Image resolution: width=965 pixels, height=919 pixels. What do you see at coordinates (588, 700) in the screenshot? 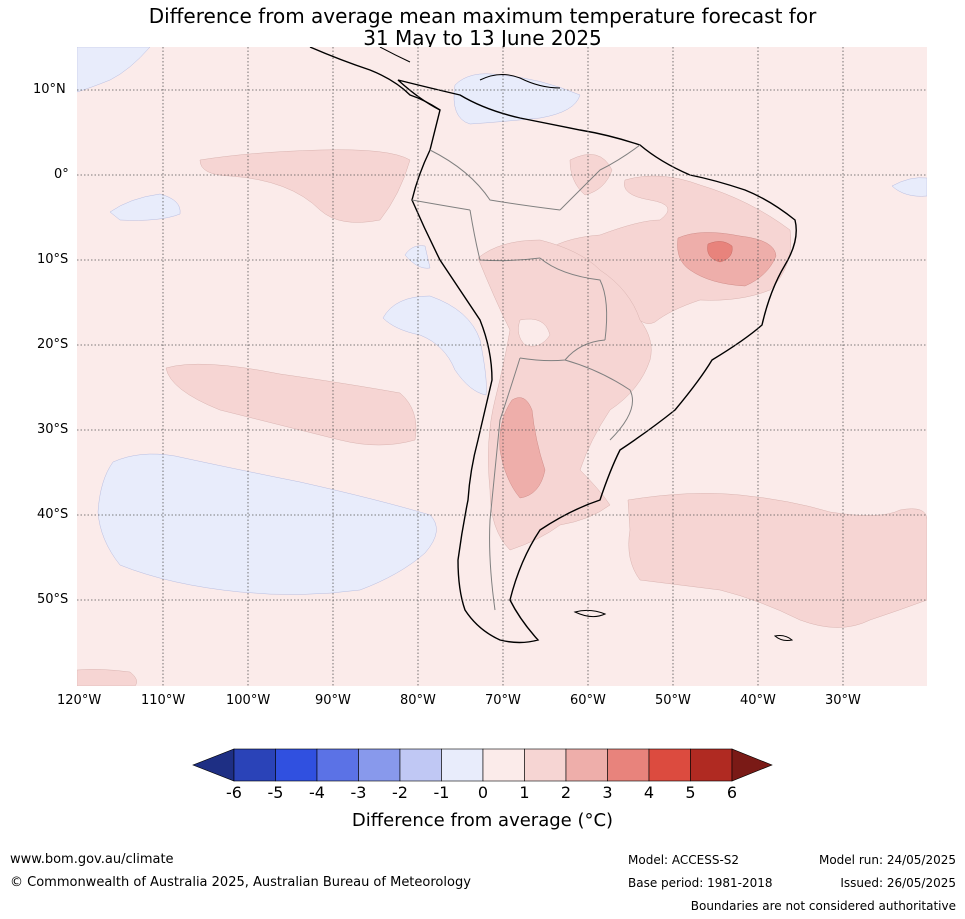
I see `lon-label-60w: 60°W` at bounding box center [588, 700].